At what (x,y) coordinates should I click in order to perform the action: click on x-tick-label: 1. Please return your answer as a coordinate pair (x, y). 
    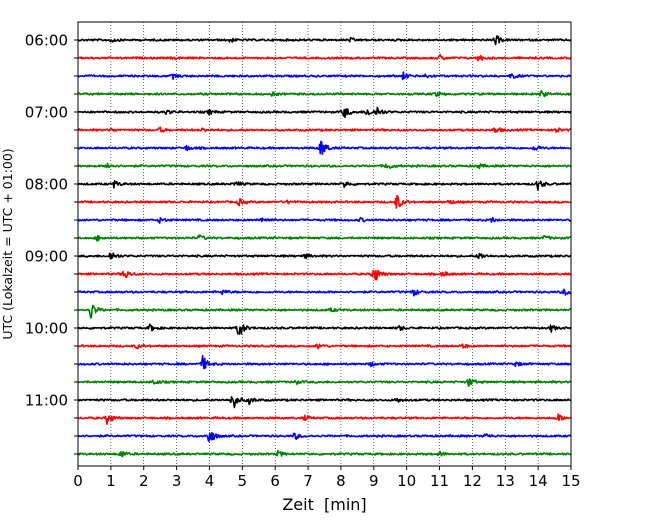
    Looking at the image, I should click on (111, 481).